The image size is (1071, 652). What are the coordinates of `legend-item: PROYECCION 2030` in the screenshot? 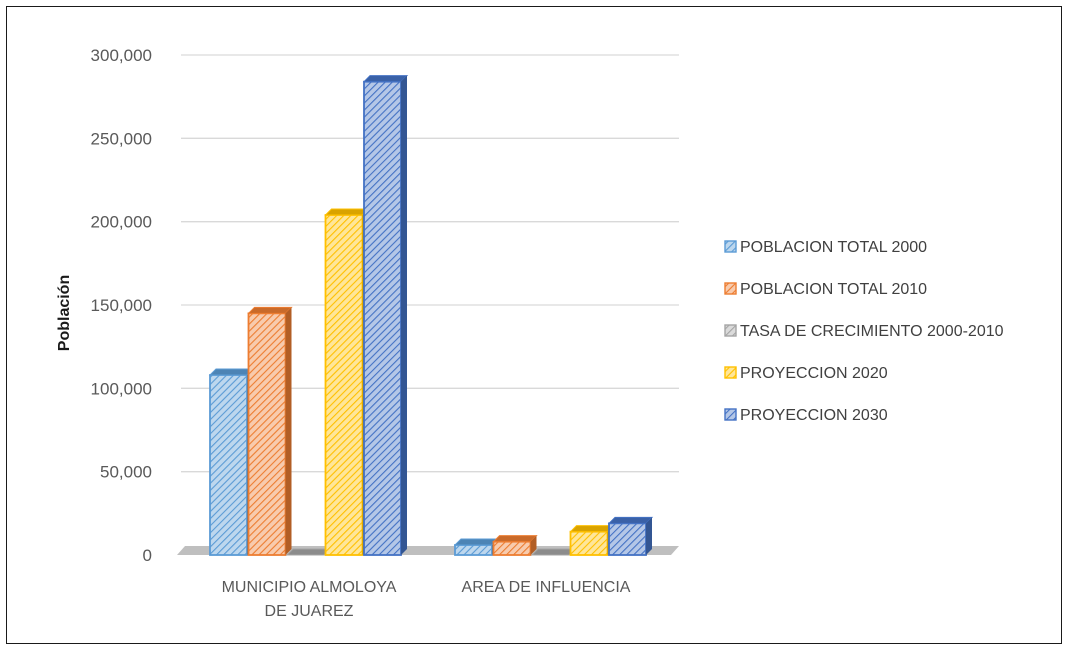 It's located at (806, 415).